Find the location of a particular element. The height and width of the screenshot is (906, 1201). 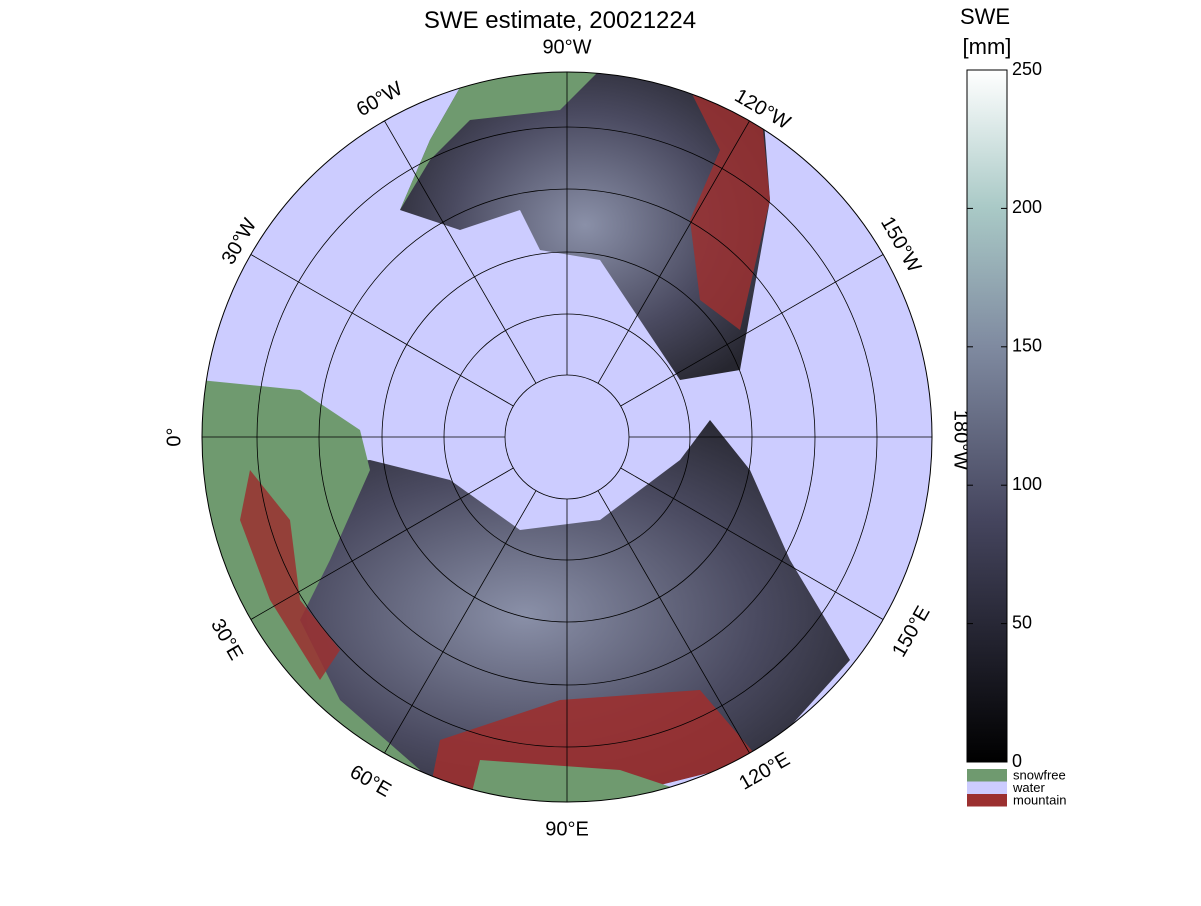

longitude-label: 90°W is located at coordinates (566, 47).